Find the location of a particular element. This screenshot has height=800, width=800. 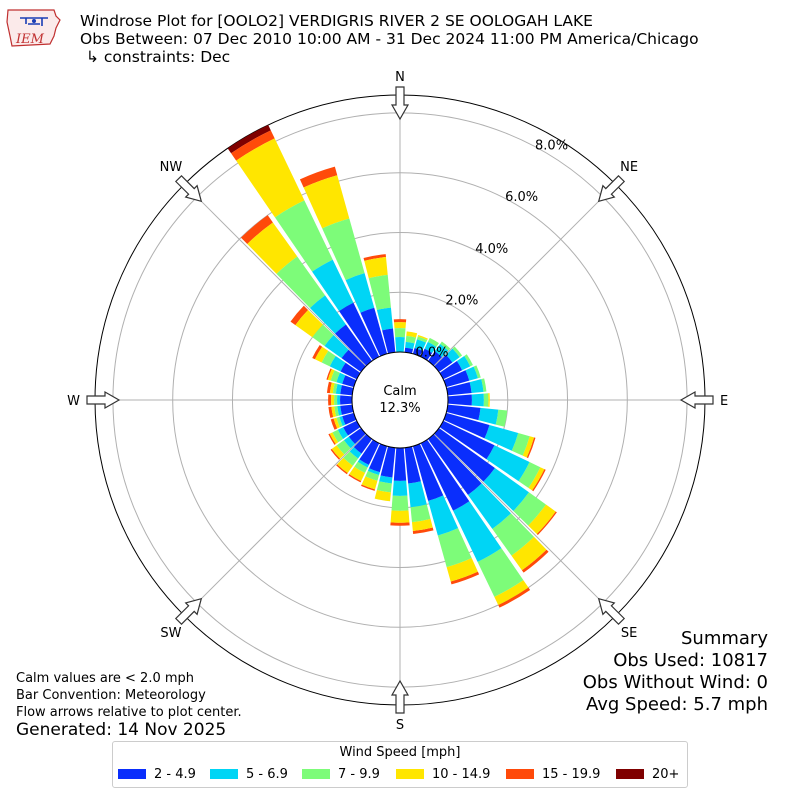

legend-label: 10 - 14.9 is located at coordinates (461, 774).